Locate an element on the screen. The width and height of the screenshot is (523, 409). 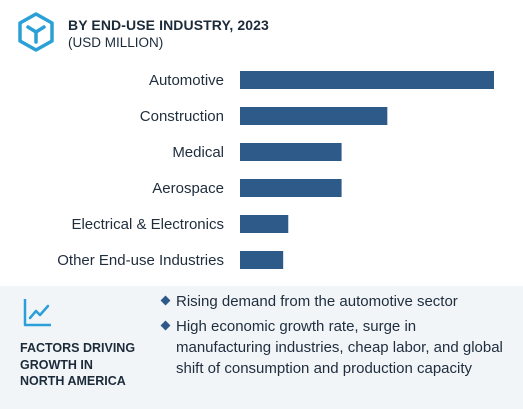
category-label: Aerospace is located at coordinates (188, 188).